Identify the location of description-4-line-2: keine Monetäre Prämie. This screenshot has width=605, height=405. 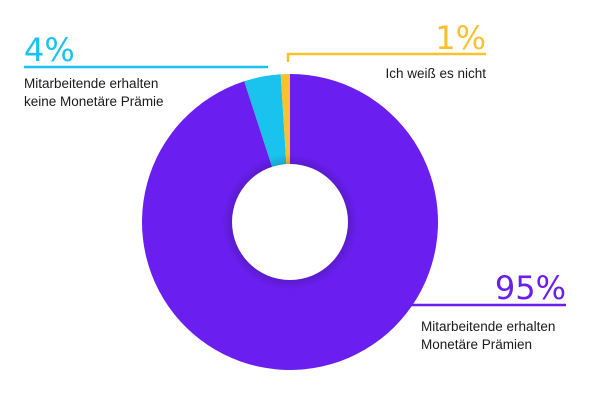
(94, 101).